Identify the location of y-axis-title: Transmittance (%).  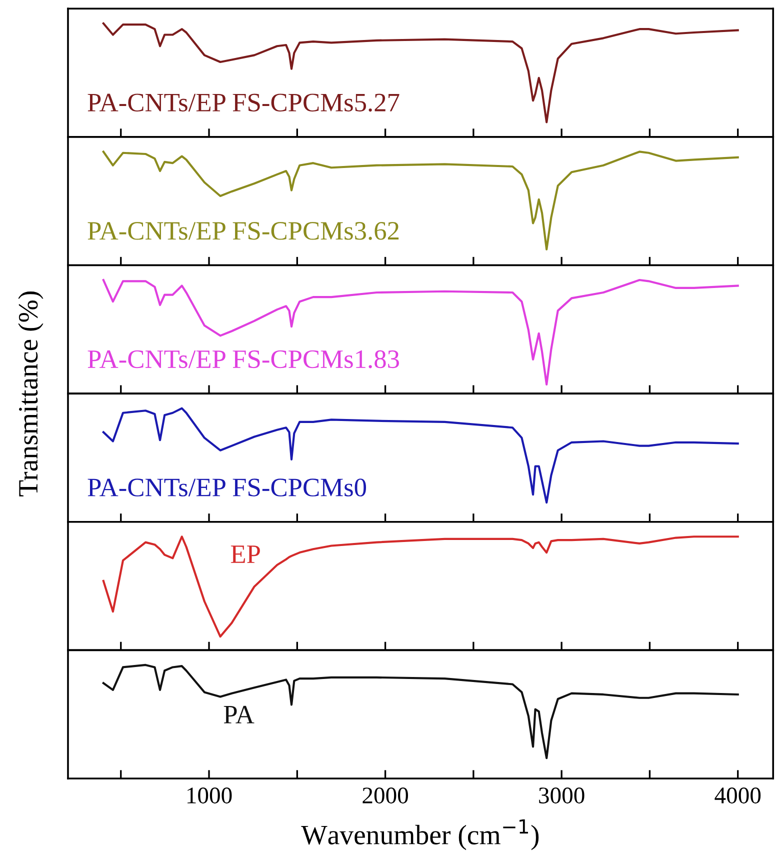
(31, 394).